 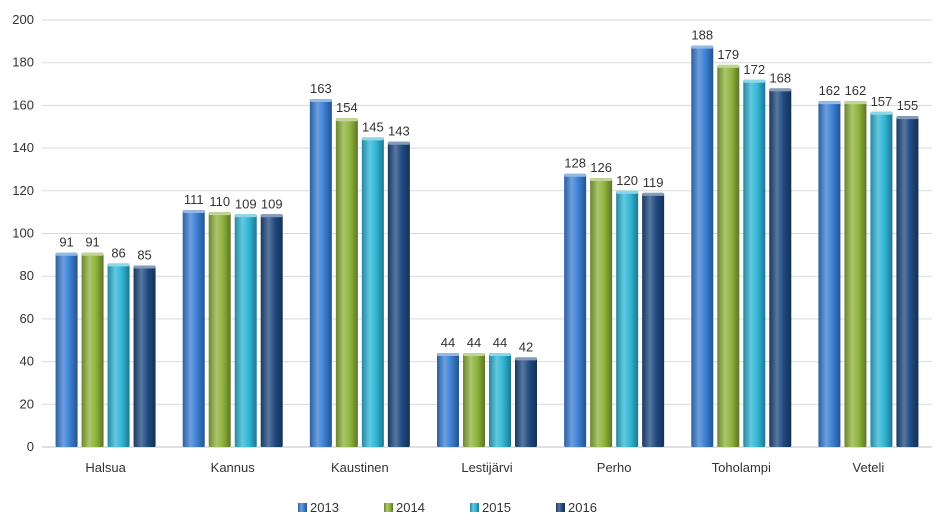 I want to click on y-tick-label: 140, so click(x=23, y=147).